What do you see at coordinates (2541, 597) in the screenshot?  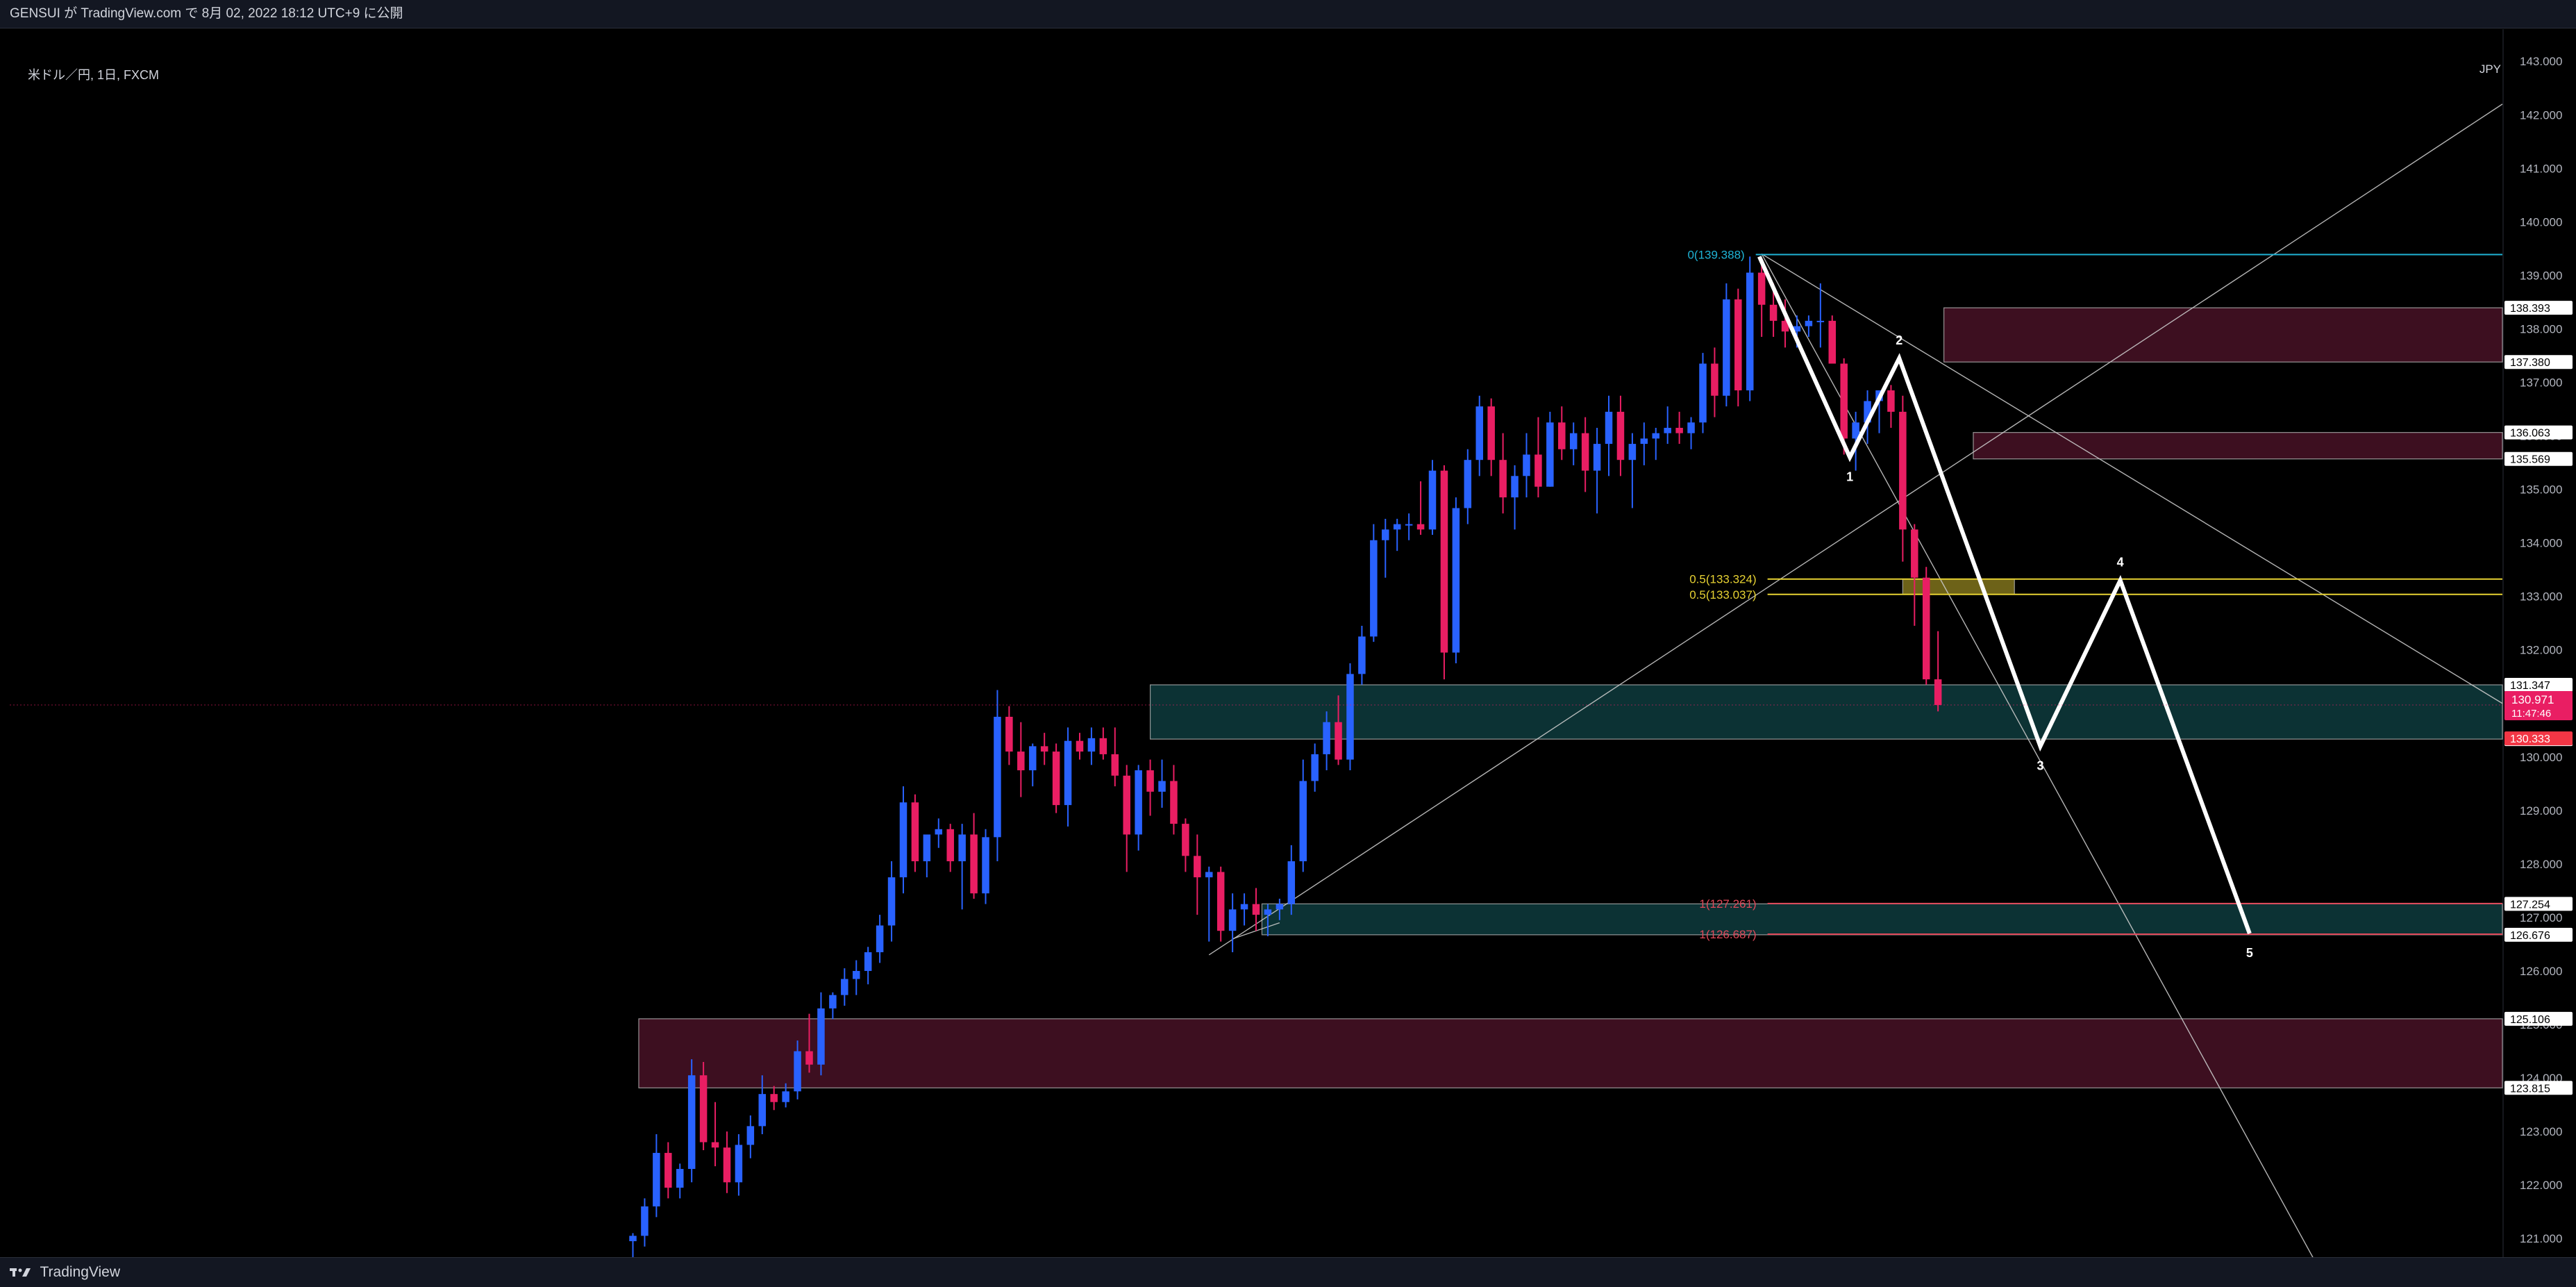 I see `price-tick-label: 133.000` at bounding box center [2541, 597].